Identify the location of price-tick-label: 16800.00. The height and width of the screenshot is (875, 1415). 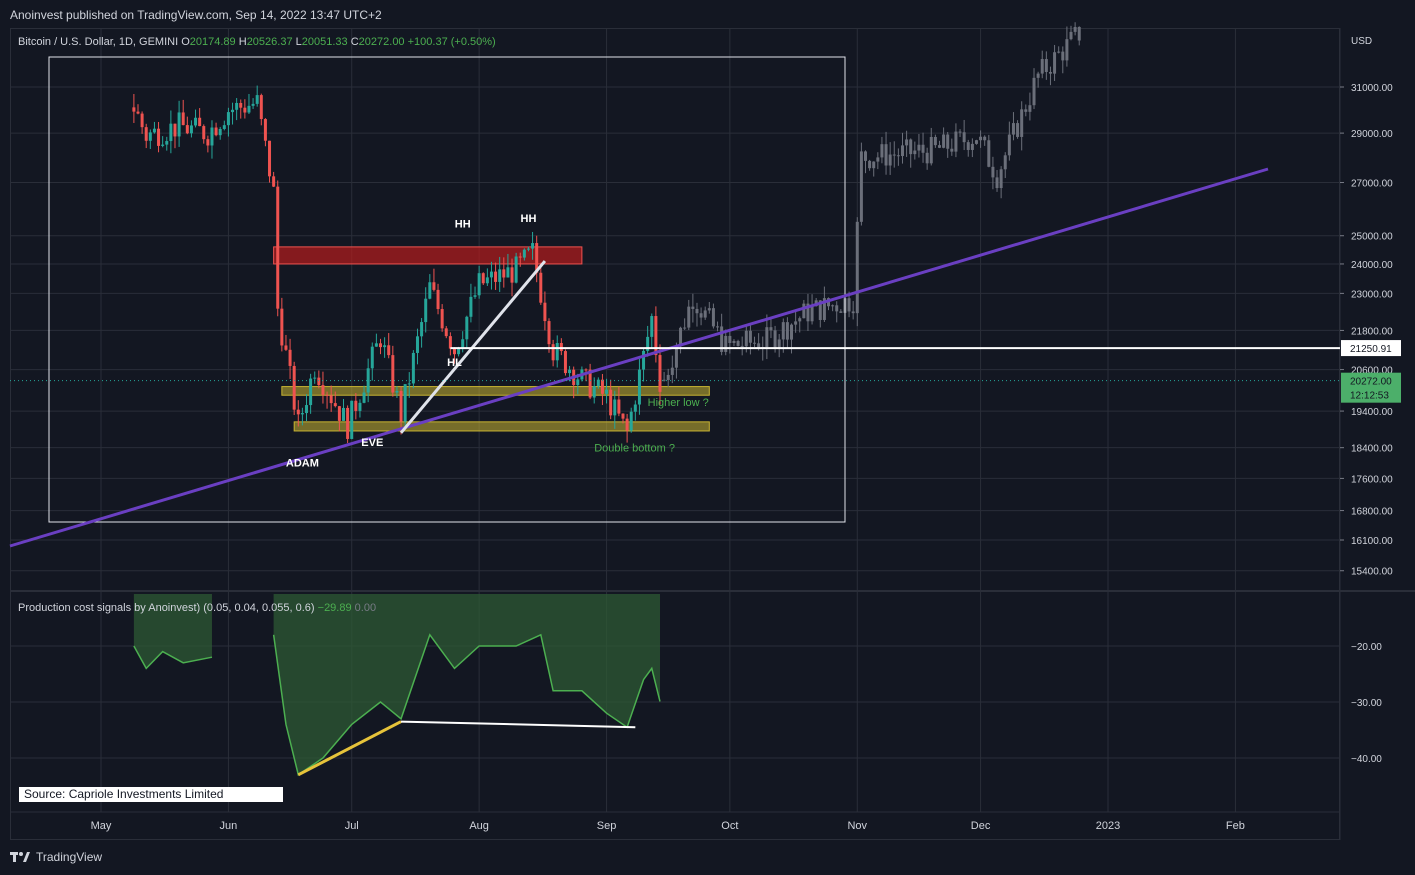
(1372, 512).